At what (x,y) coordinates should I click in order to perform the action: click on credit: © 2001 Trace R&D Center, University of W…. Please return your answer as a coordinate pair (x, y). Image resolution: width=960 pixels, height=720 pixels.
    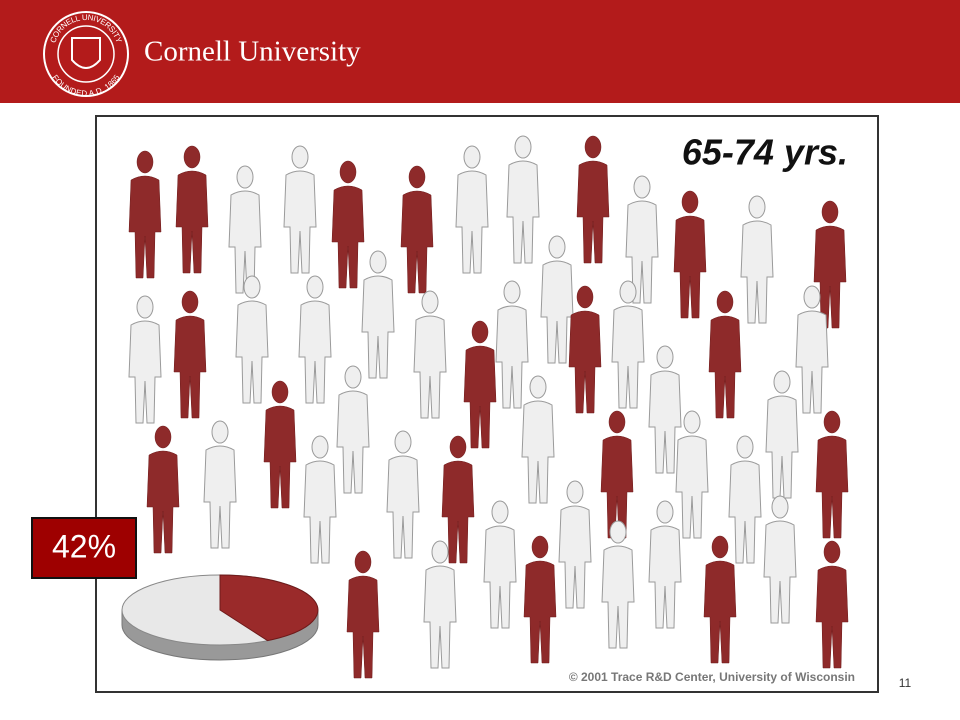
    Looking at the image, I should click on (712, 677).